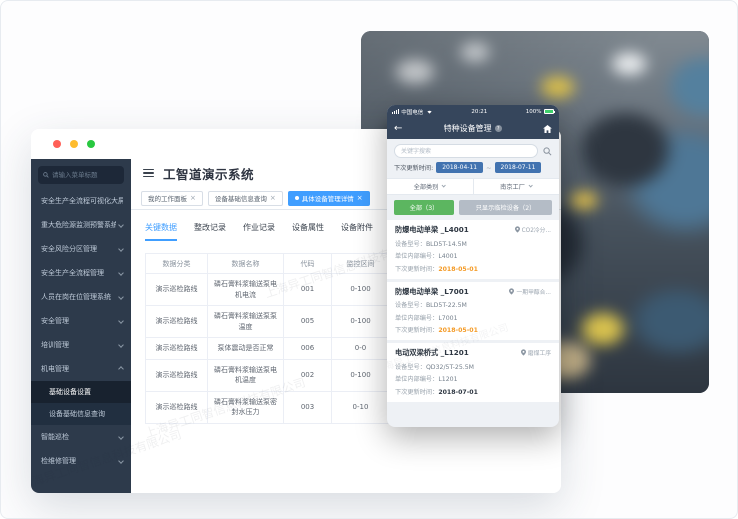  Describe the element at coordinates (245, 375) in the screenshot. I see `cell-name: 磷石膏料浆输送泵电机温度` at that location.